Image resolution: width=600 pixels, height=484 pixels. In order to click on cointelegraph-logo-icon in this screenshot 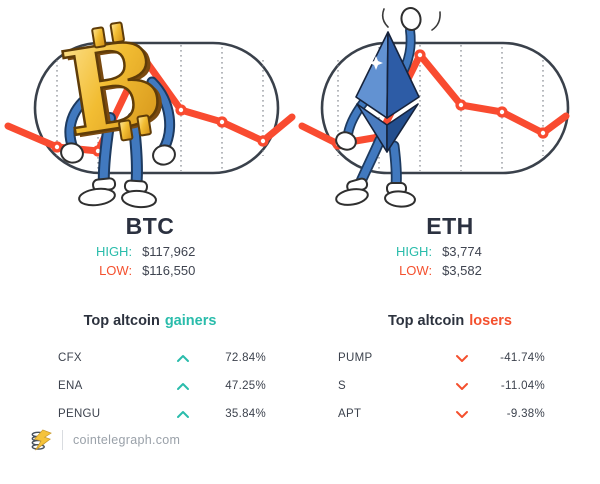, I will do `click(41, 440)`.